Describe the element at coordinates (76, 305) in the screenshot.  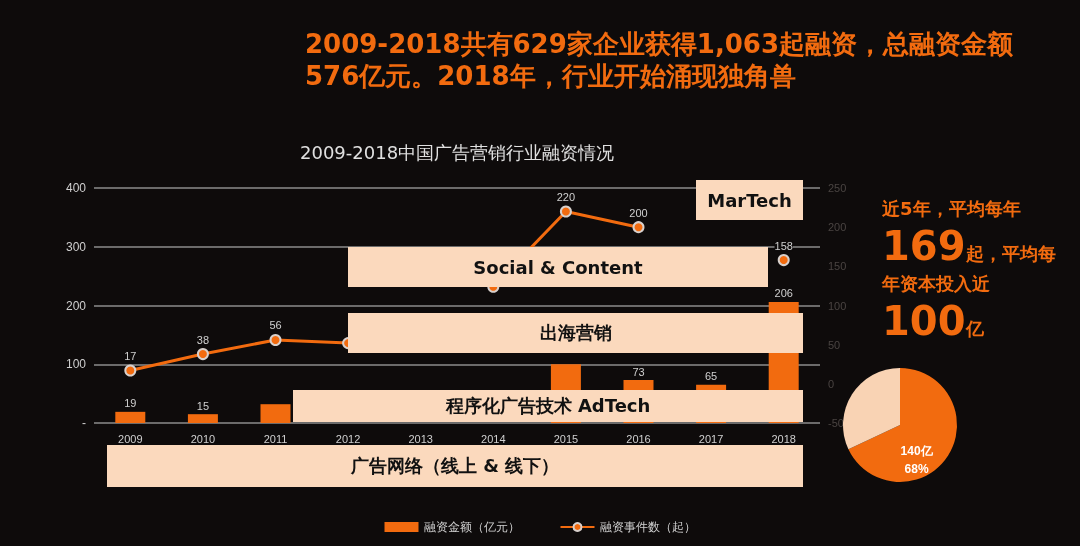
I see `y-tick-label: 200` at that location.